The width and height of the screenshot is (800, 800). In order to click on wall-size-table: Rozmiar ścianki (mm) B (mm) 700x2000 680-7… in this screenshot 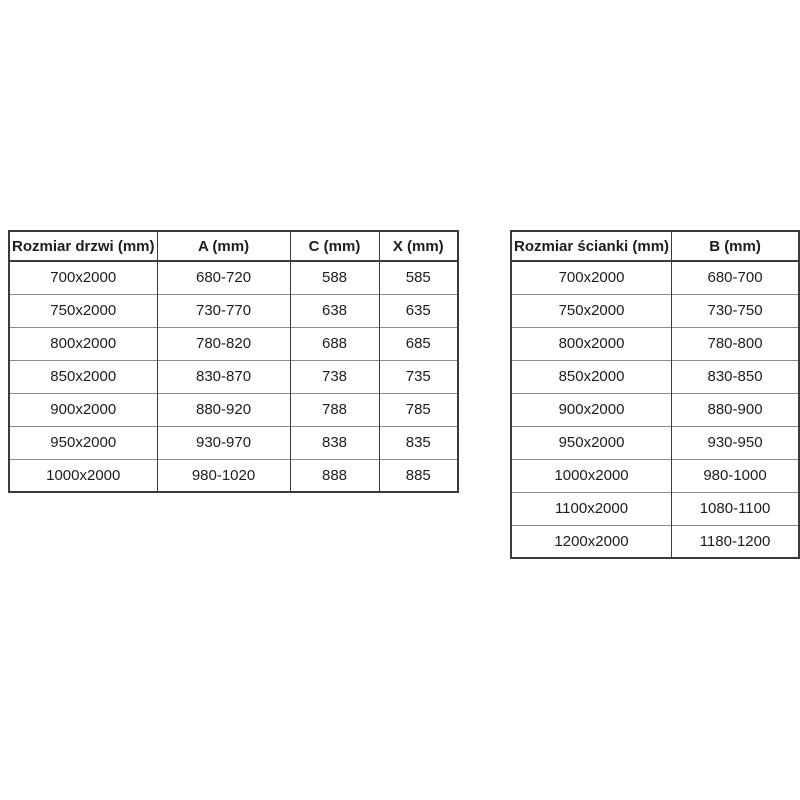, I will do `click(655, 394)`.